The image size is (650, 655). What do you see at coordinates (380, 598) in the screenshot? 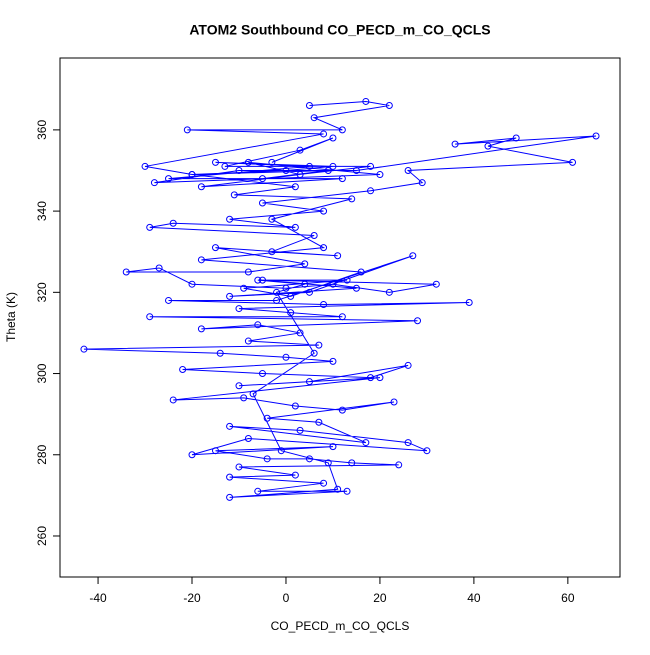
I see `x-tick-label: 20` at bounding box center [380, 598].